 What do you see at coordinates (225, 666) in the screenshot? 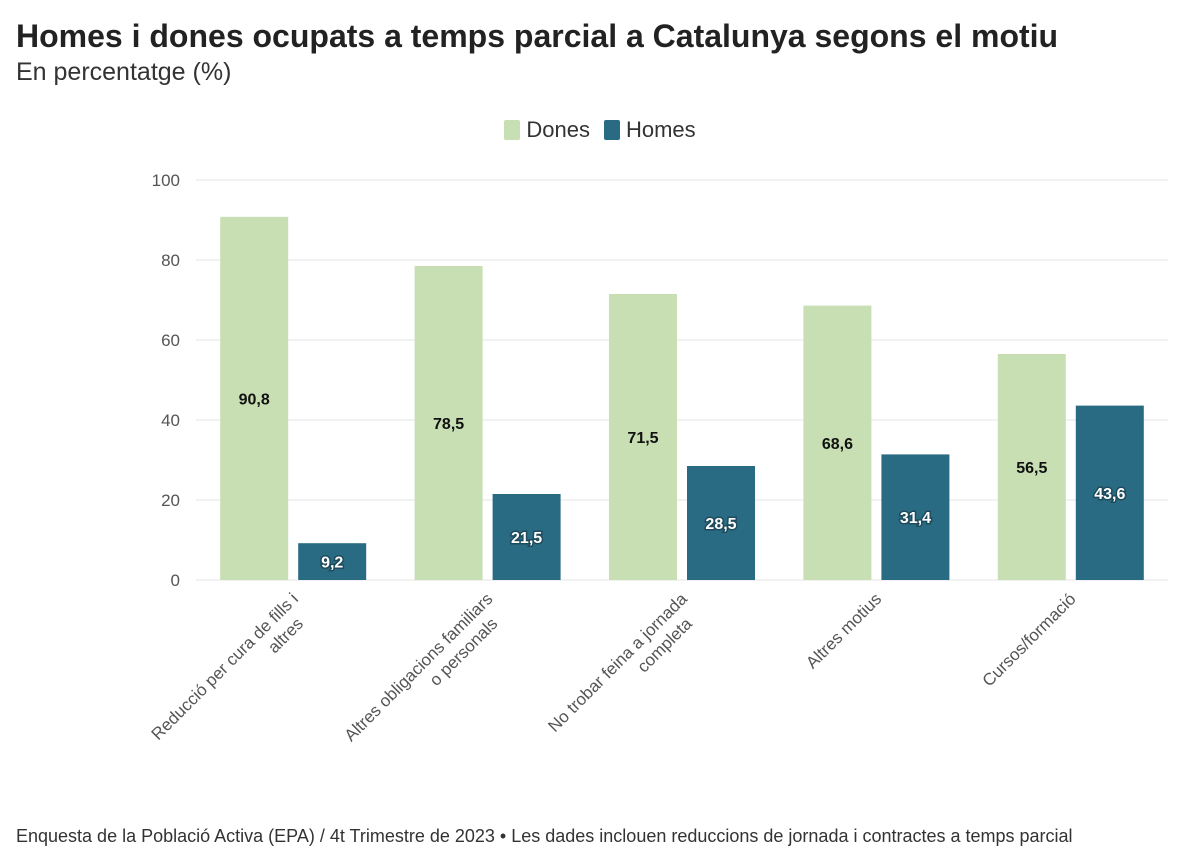
I see `x-tick-label-line: Reducció per cura de fills i` at bounding box center [225, 666].